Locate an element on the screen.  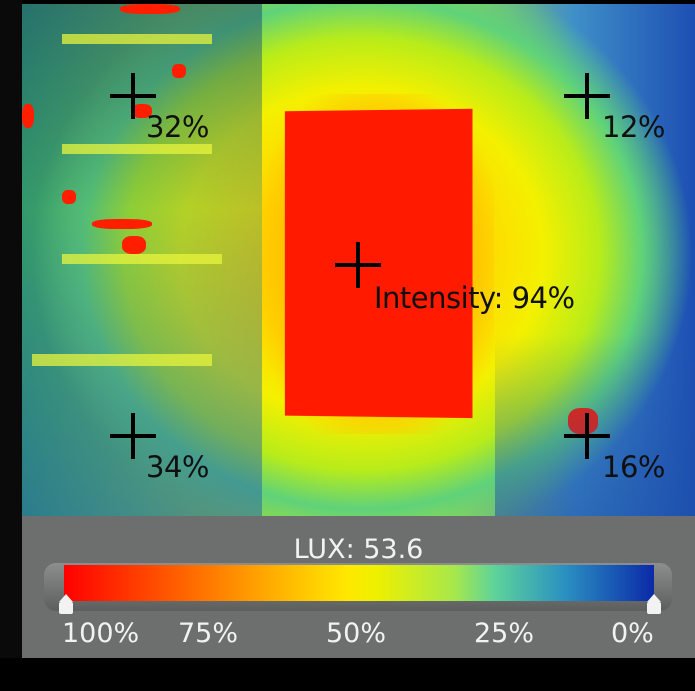
scale-tick-100: 100% is located at coordinates (100, 633).